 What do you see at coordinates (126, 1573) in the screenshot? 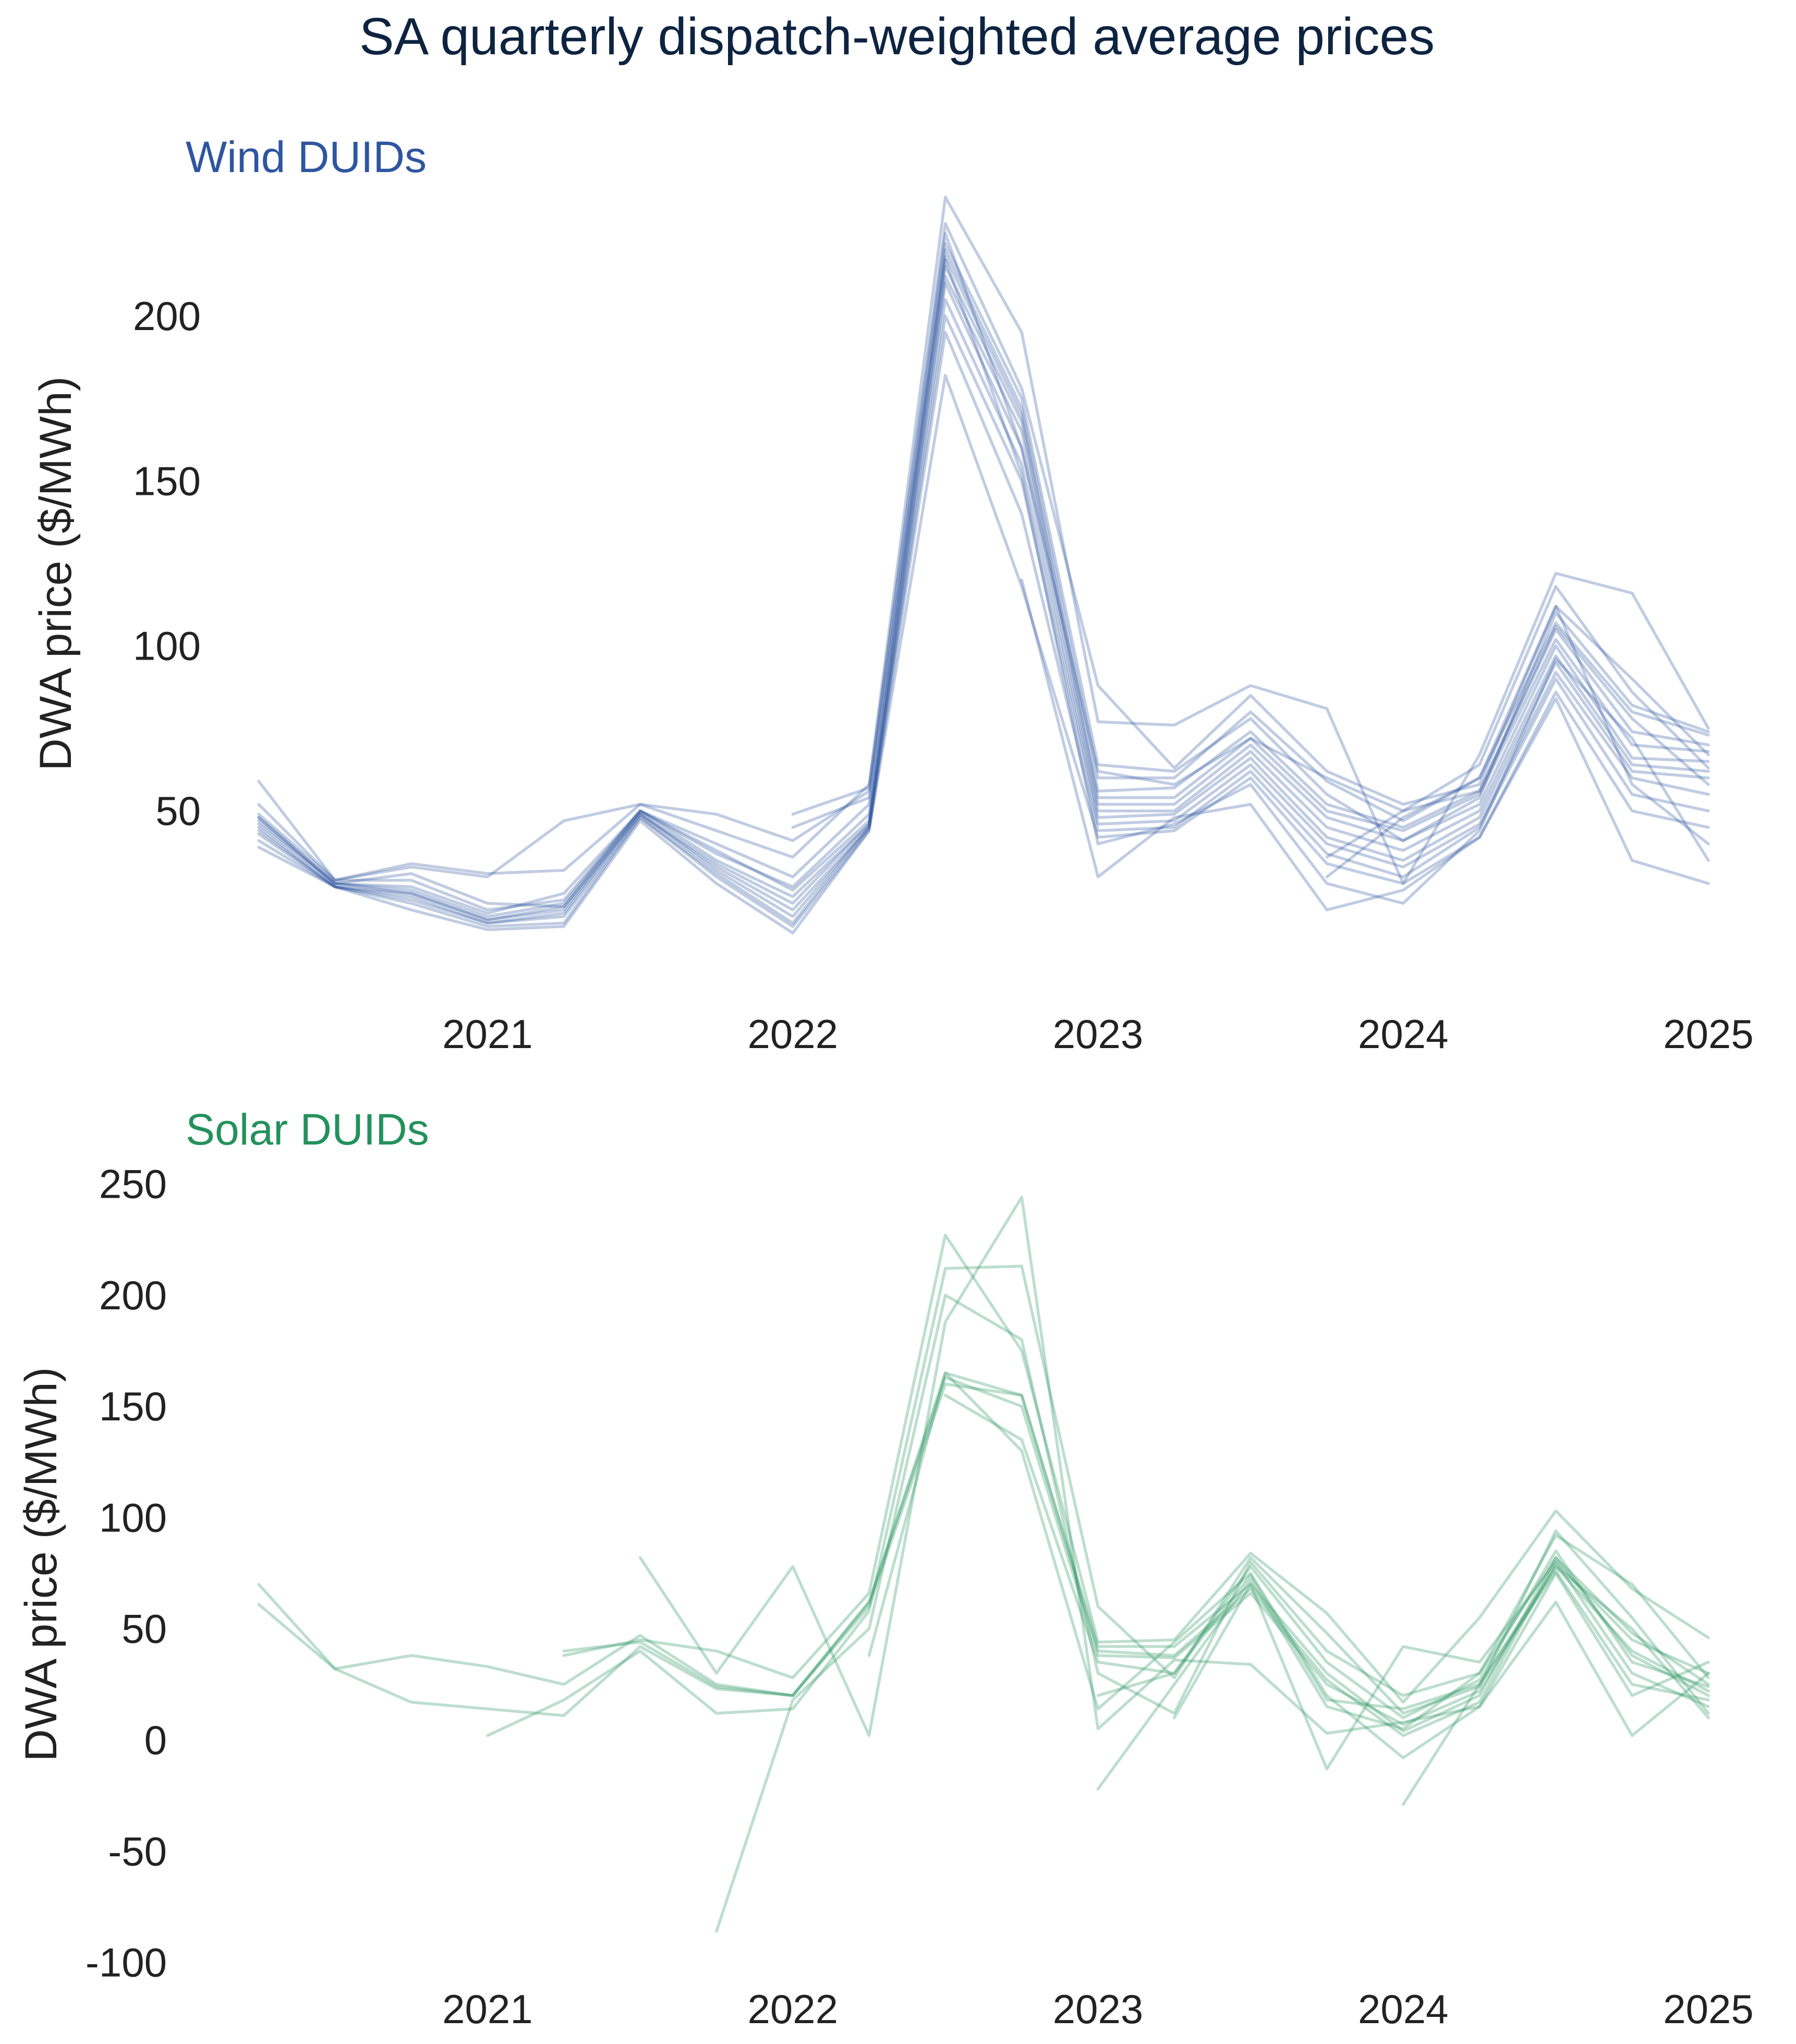
I see `solar-y-ticks: 250 200 150 100 50 0 -50 -100` at bounding box center [126, 1573].